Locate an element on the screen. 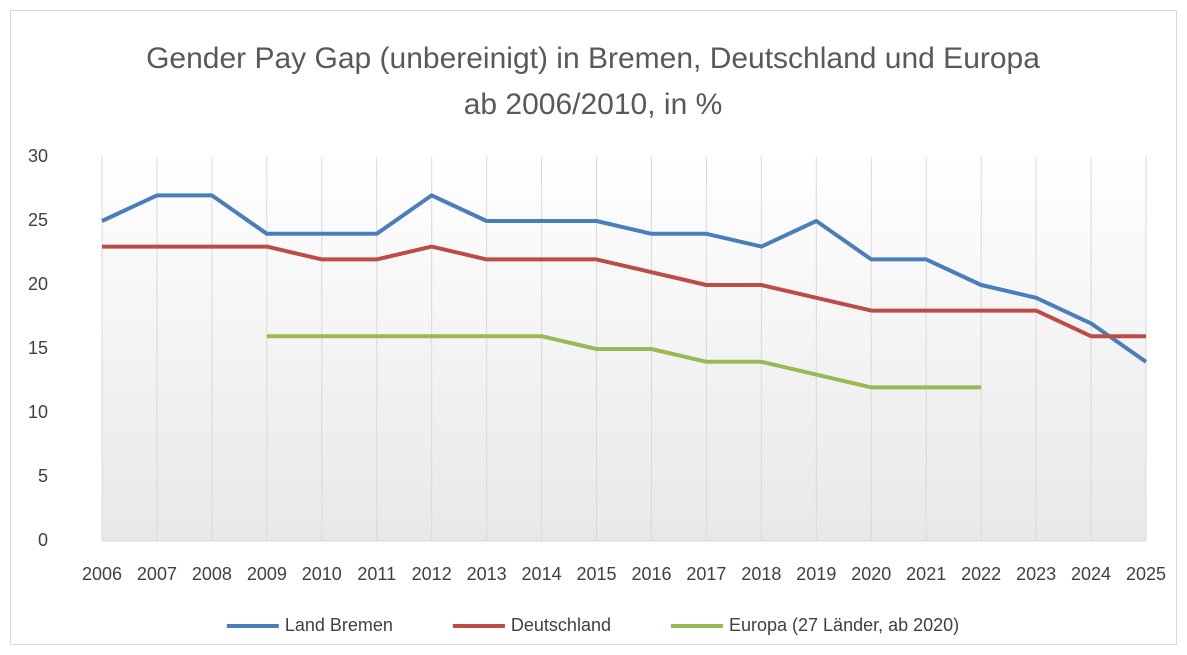 Image resolution: width=1187 pixels, height=655 pixels. x-tick-label: 2024 is located at coordinates (1091, 574).